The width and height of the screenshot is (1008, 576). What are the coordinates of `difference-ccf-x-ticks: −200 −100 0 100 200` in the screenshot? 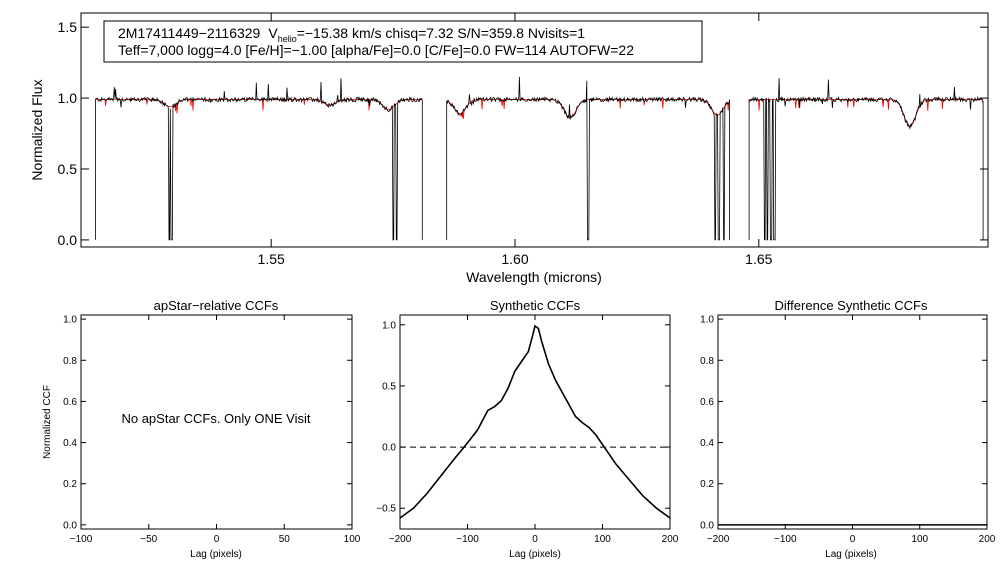 It's located at (851, 430).